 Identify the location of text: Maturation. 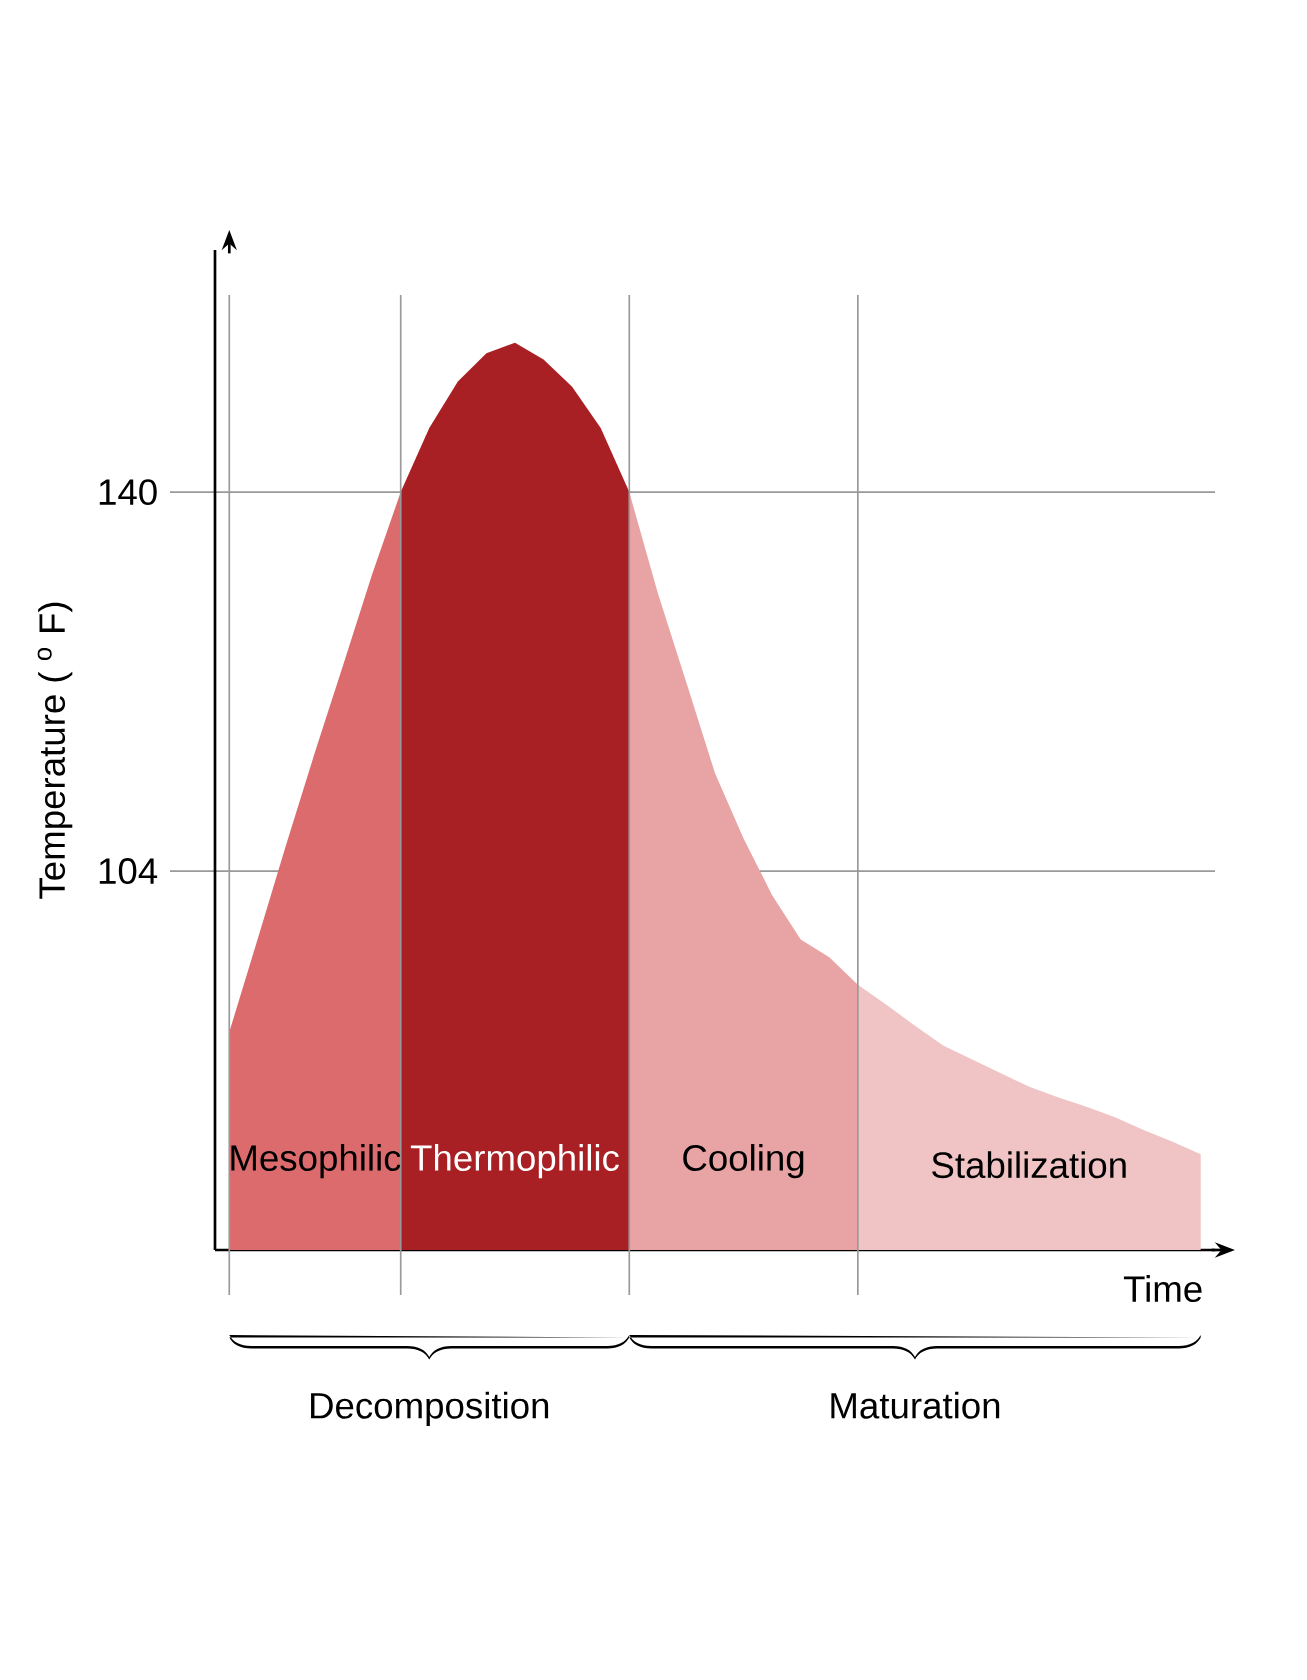
(915, 1405).